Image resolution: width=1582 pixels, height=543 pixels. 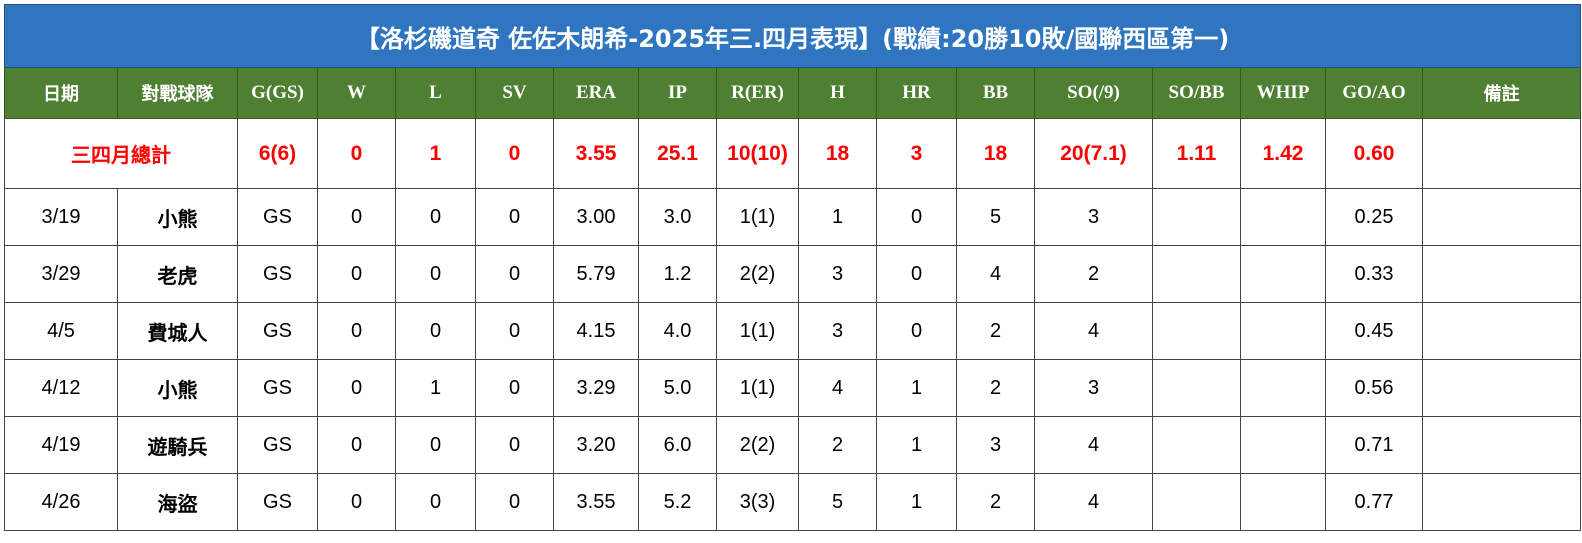 I want to click on cell-go-ao: 0.71, so click(x=1374, y=445).